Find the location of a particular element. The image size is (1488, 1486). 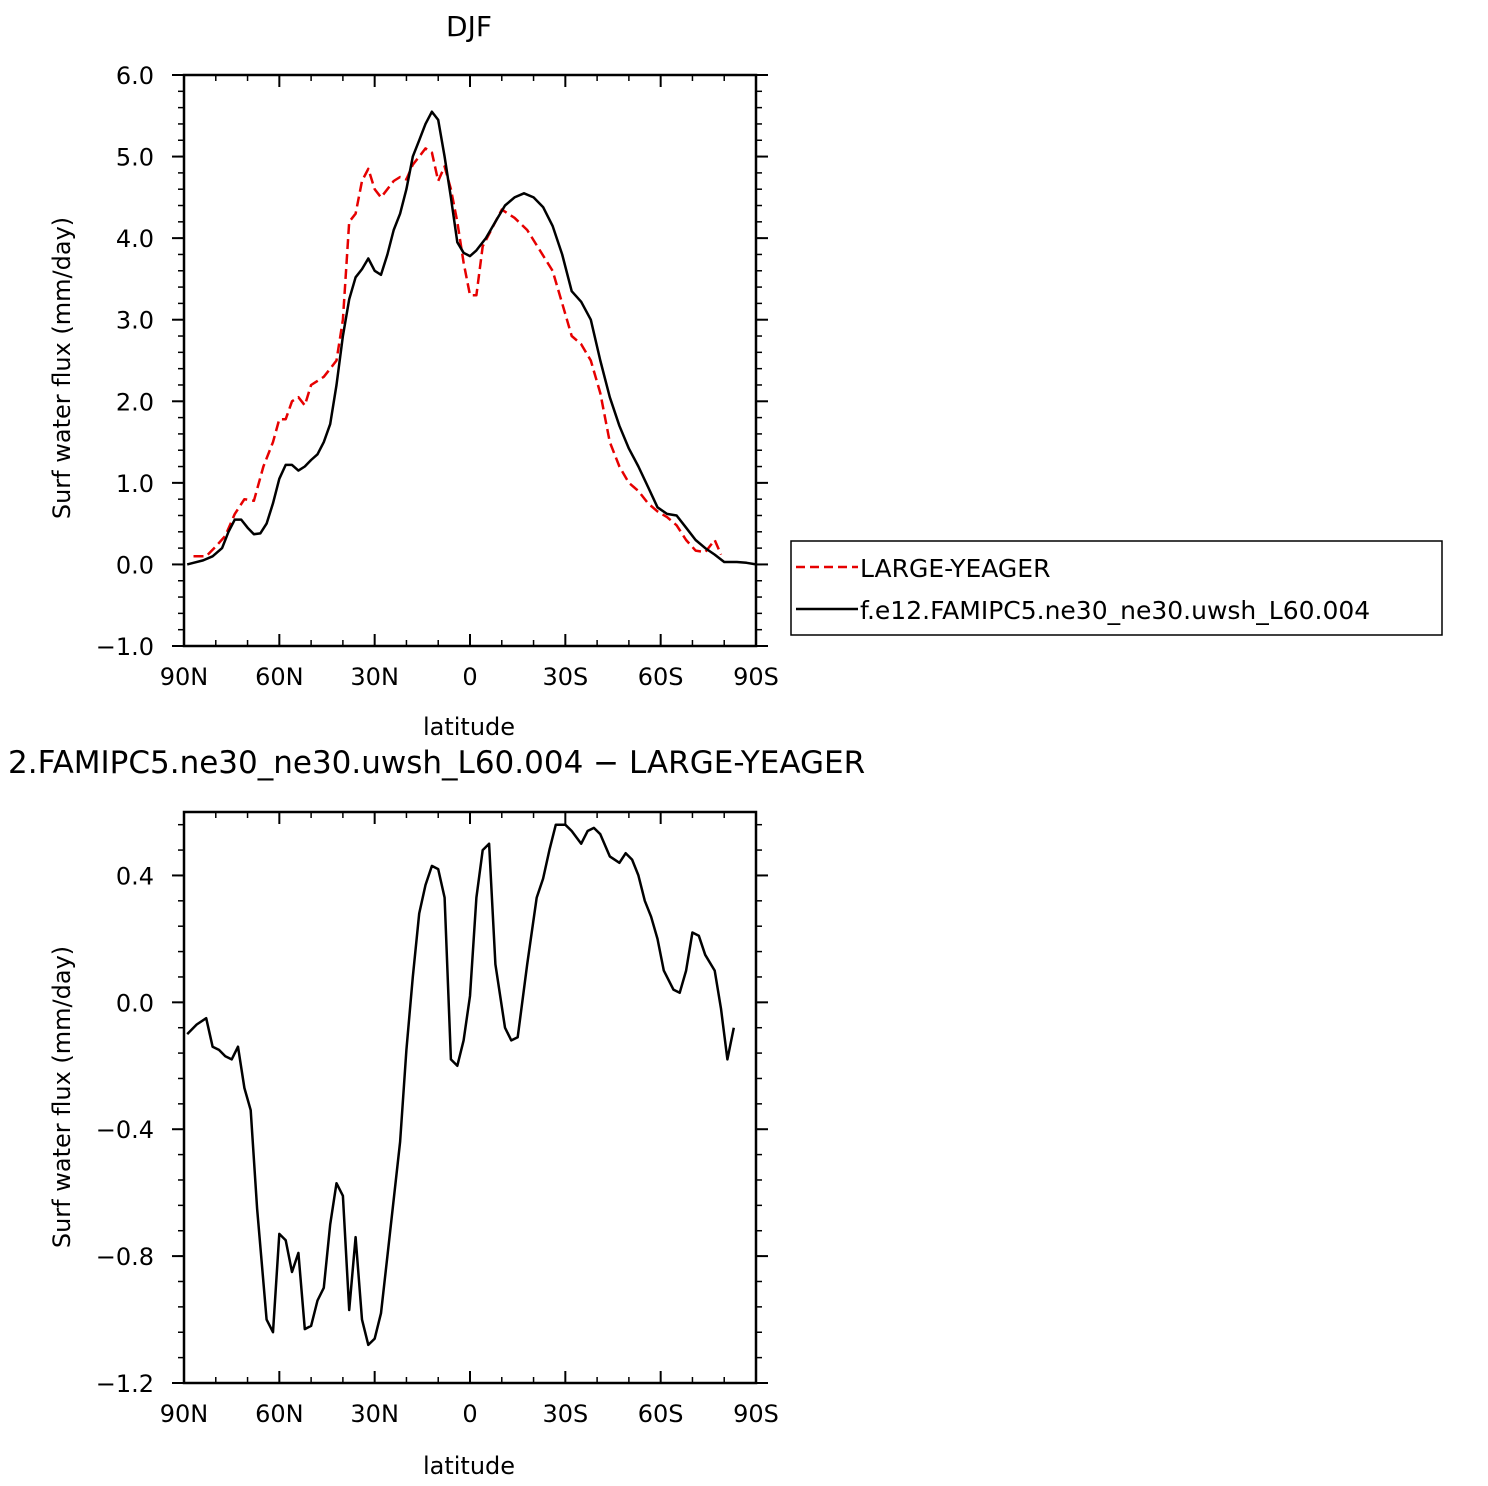

y-tick-label: 4.0 is located at coordinates (135, 239).